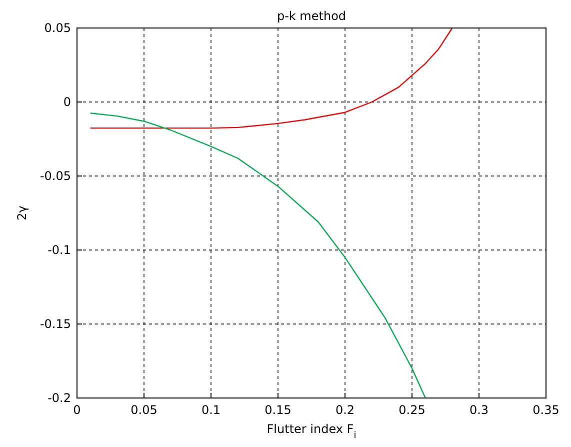 This screenshot has width=571, height=447. I want to click on y-tick-label: -0.2, so click(59, 398).